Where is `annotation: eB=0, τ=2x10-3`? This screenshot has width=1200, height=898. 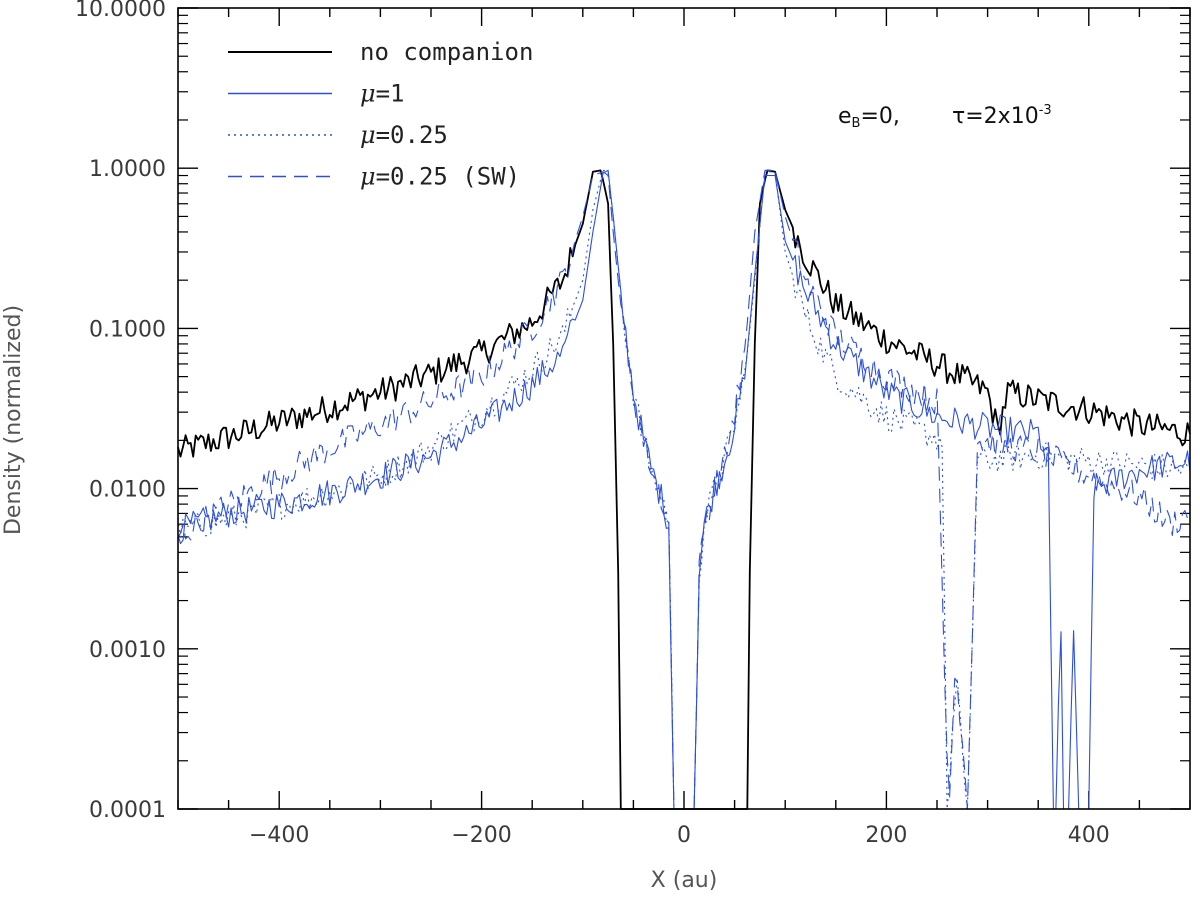 annotation: eB=0, τ=2x10-3 is located at coordinates (945, 117).